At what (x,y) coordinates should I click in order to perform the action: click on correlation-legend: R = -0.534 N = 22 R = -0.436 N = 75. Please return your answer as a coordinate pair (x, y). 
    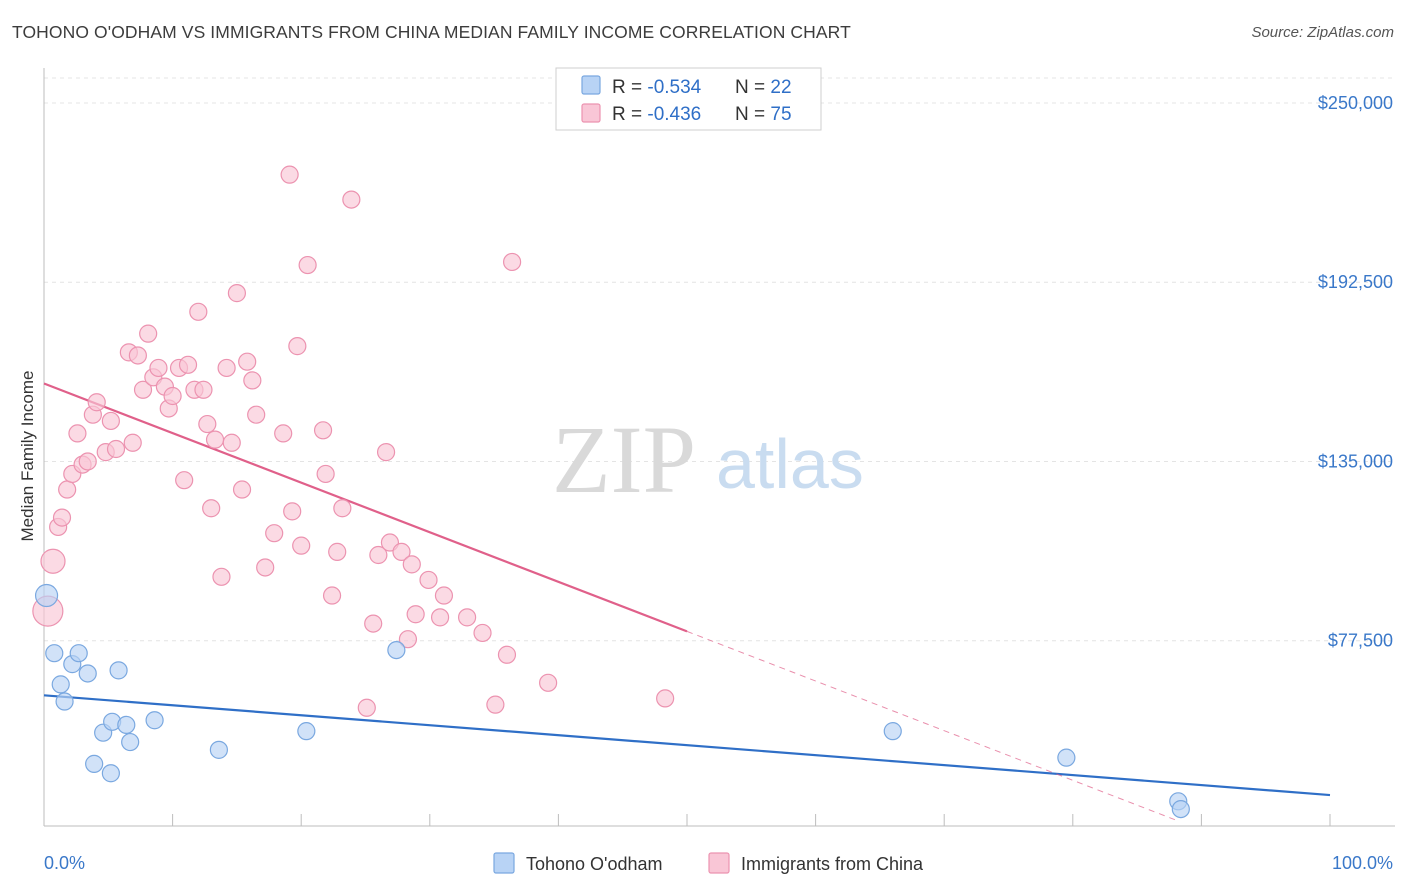
    Looking at the image, I should click on (688, 99).